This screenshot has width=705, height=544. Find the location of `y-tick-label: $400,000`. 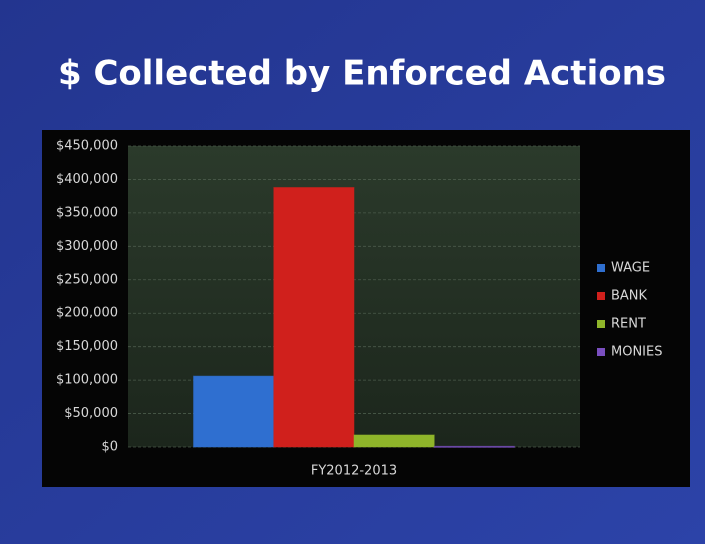

y-tick-label: $400,000 is located at coordinates (87, 179).